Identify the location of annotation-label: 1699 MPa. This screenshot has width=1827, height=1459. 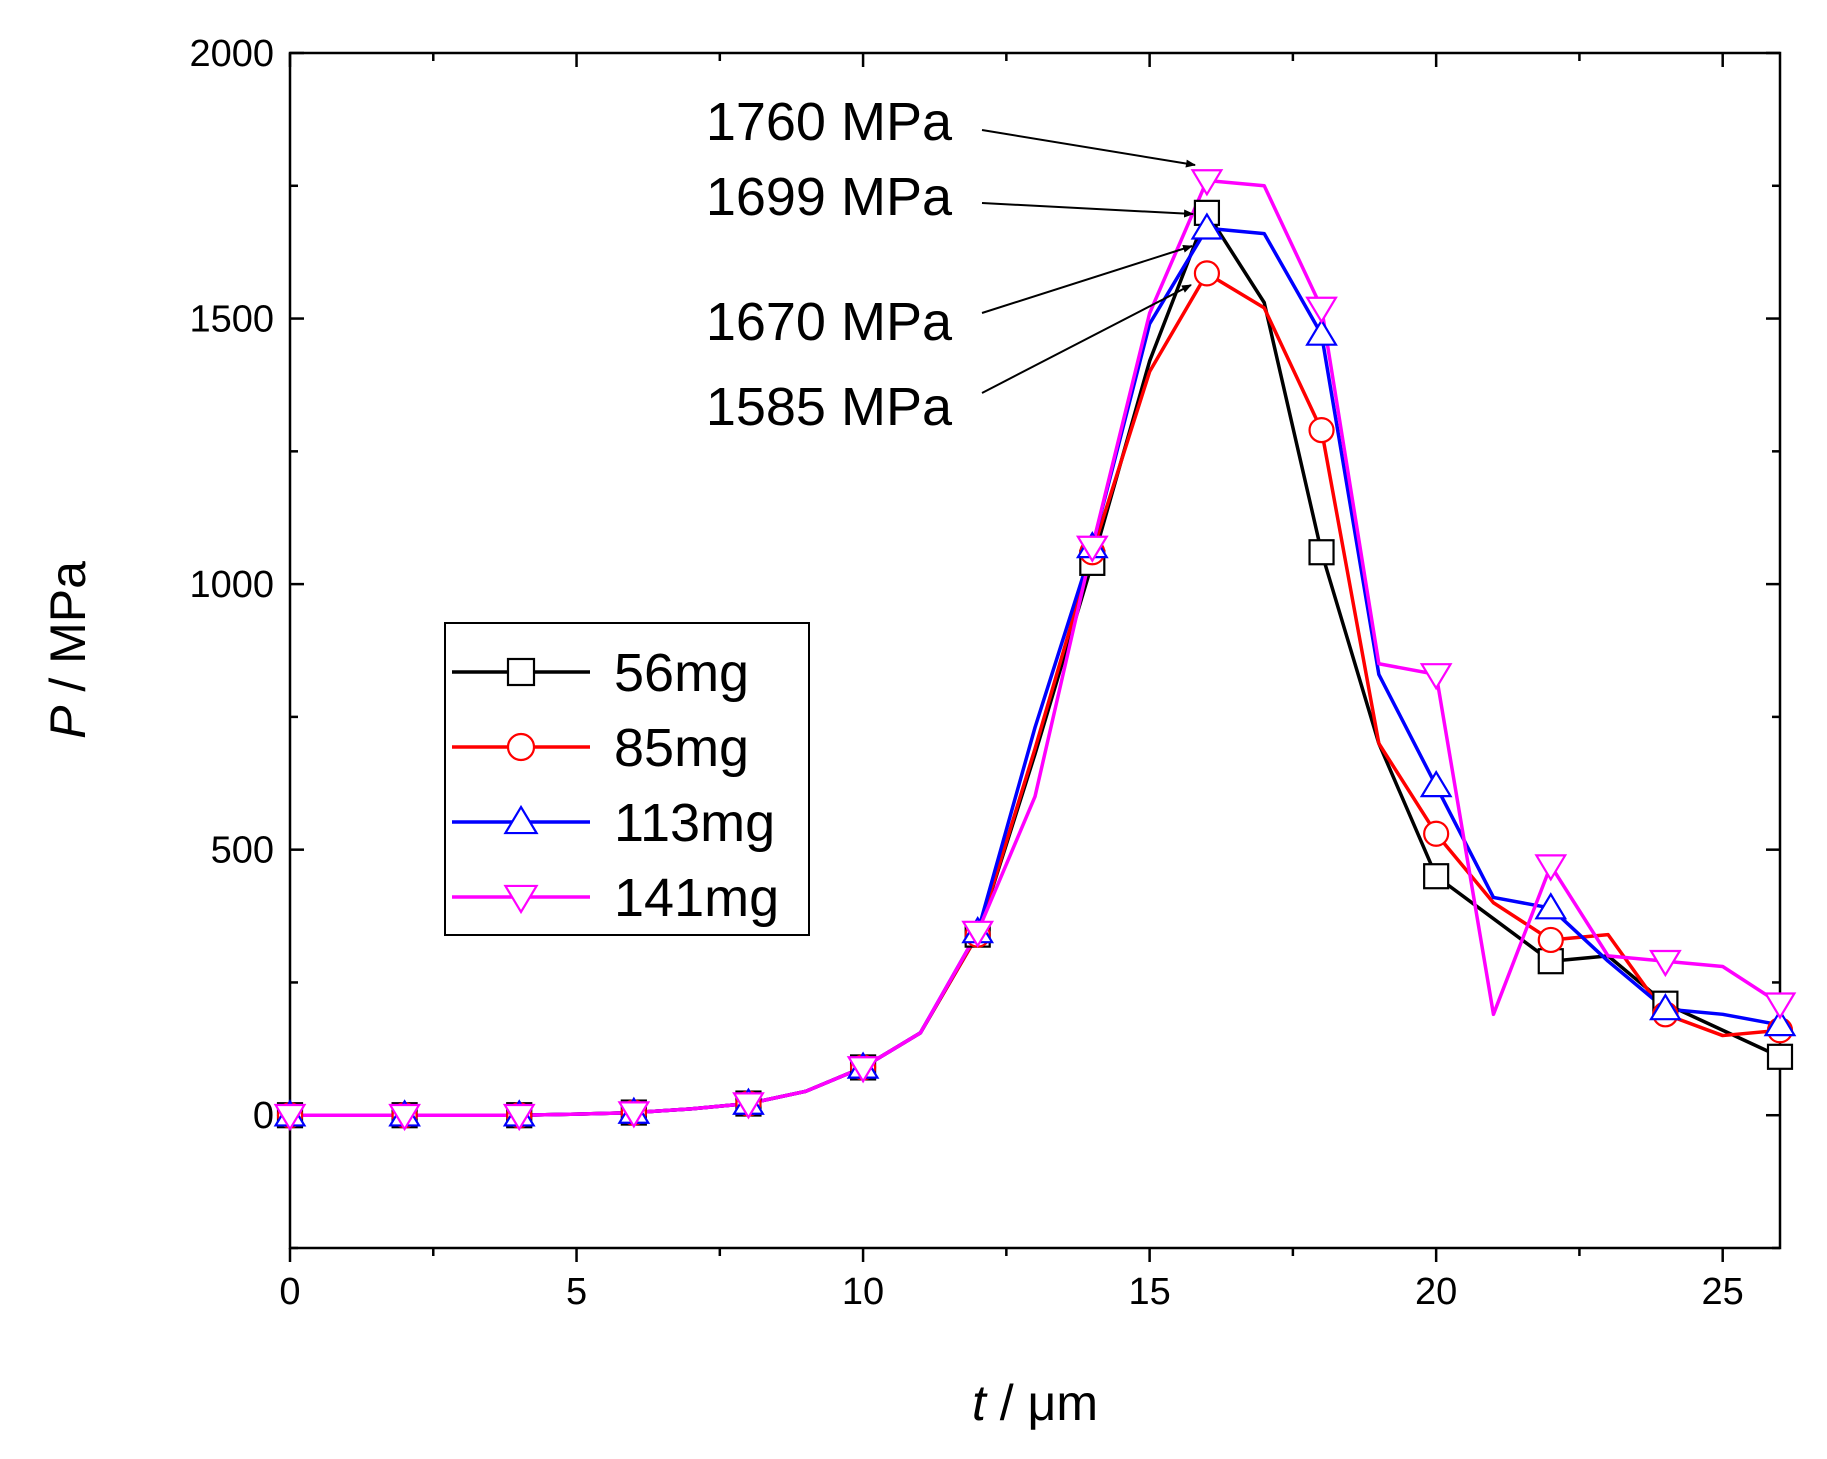
(829, 197).